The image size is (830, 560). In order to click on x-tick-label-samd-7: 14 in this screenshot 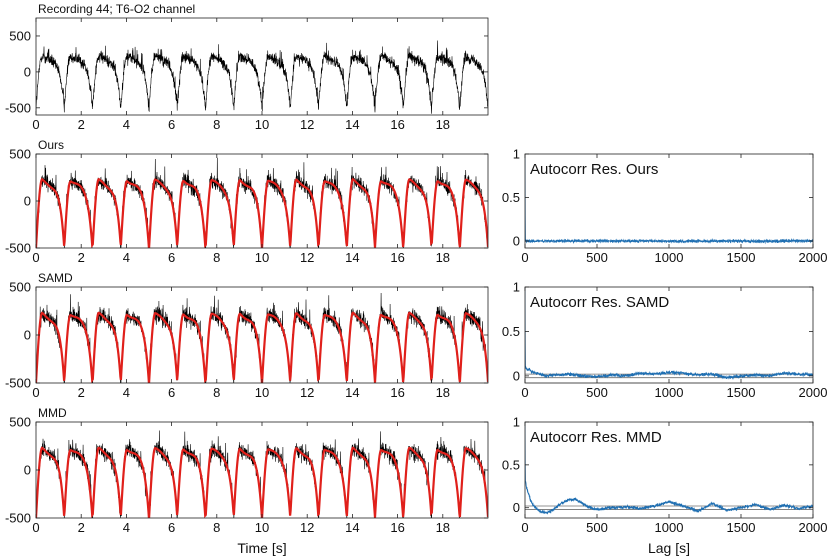, I will do `click(352, 392)`.